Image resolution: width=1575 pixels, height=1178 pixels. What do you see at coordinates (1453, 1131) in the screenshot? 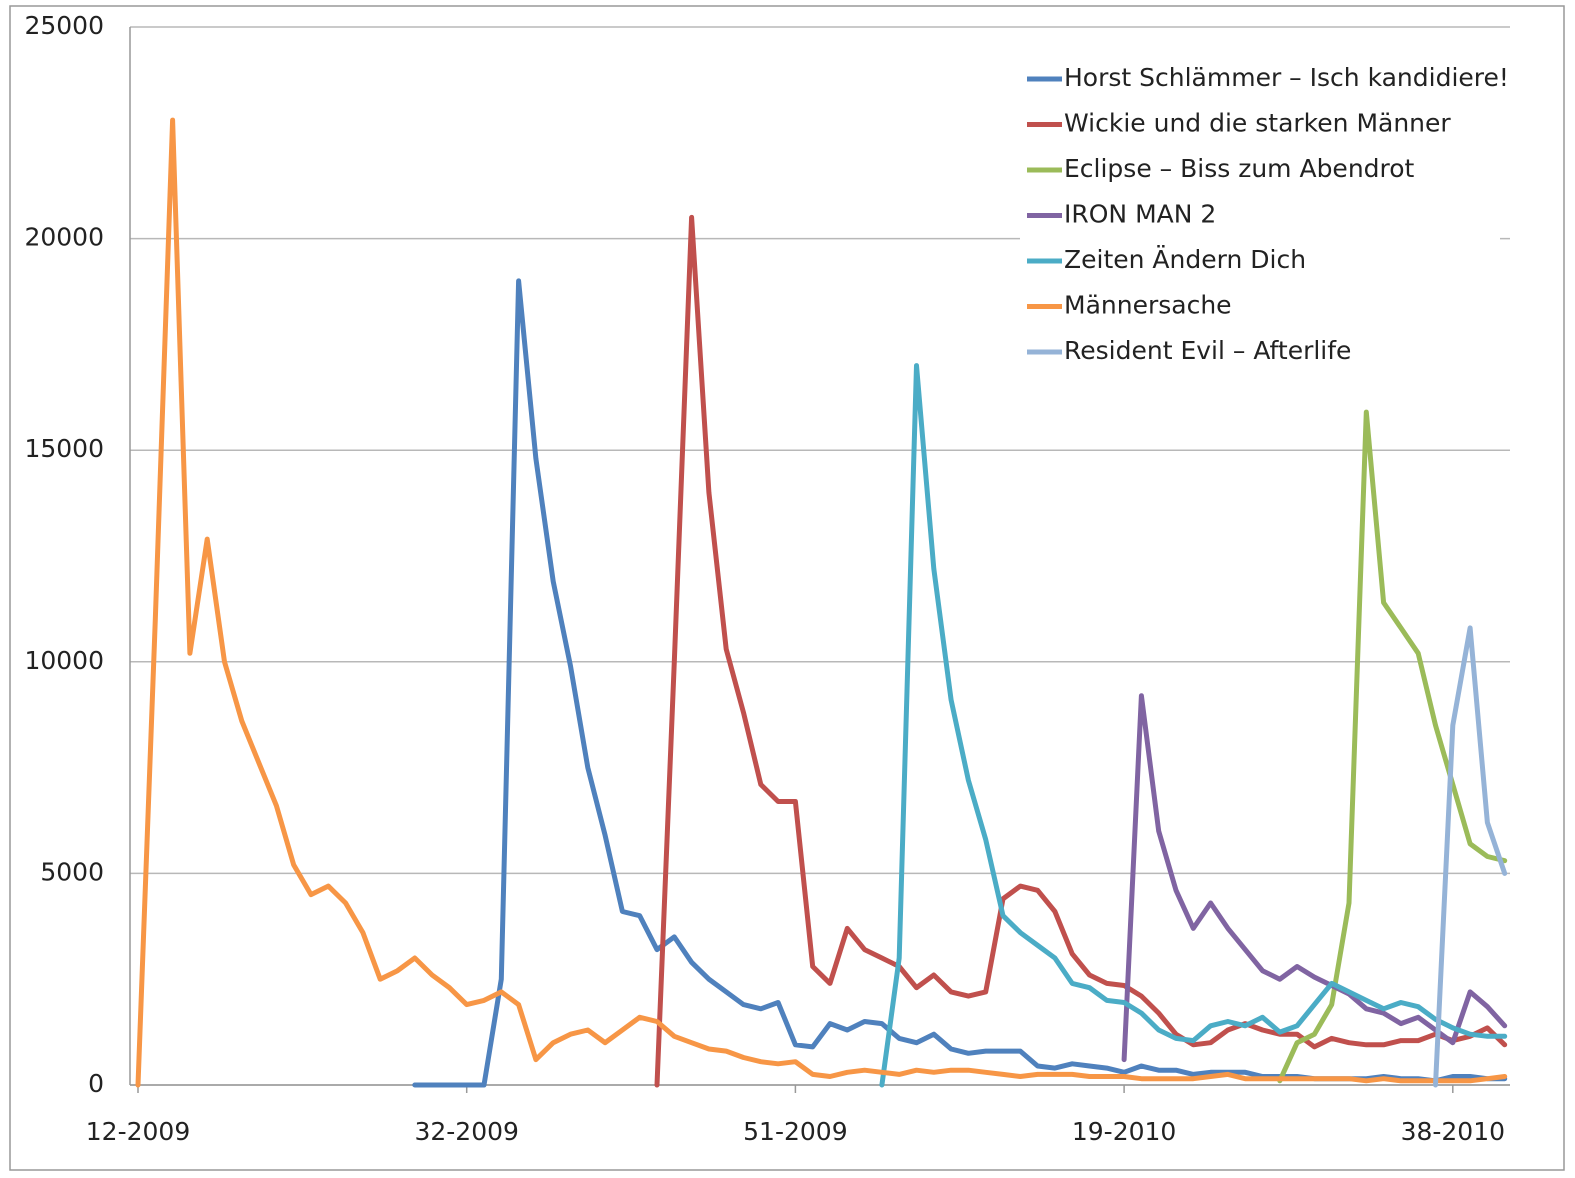
I see `x-tick-label: 38-2010` at bounding box center [1453, 1131].